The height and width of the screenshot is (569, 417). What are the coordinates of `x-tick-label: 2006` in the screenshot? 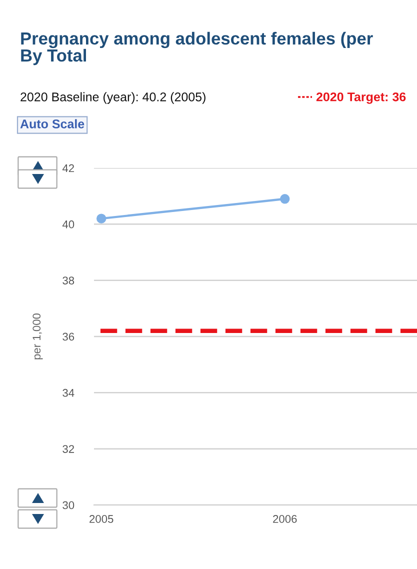 It's located at (285, 519).